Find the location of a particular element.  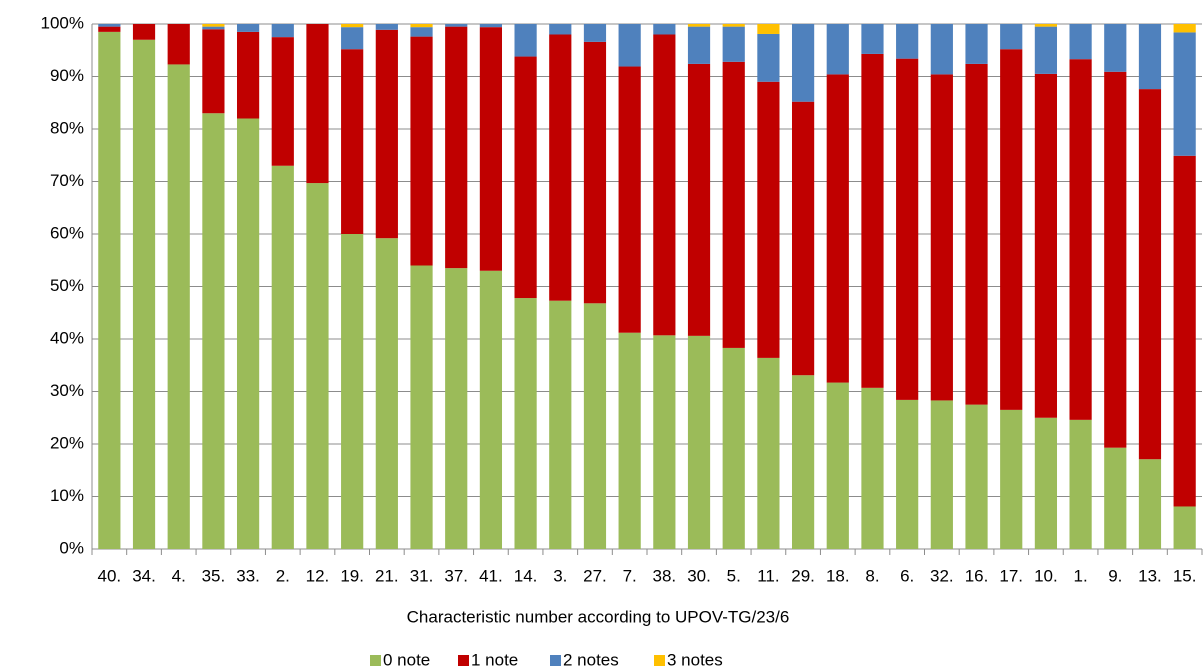

y-tick-label: 90% is located at coordinates (67, 75).